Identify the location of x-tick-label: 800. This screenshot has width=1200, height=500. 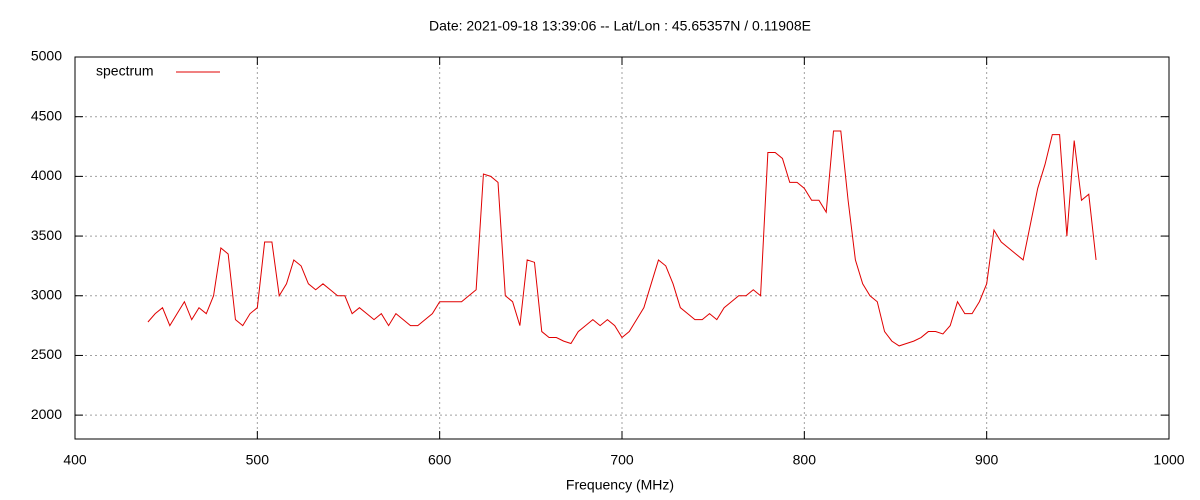
(805, 460).